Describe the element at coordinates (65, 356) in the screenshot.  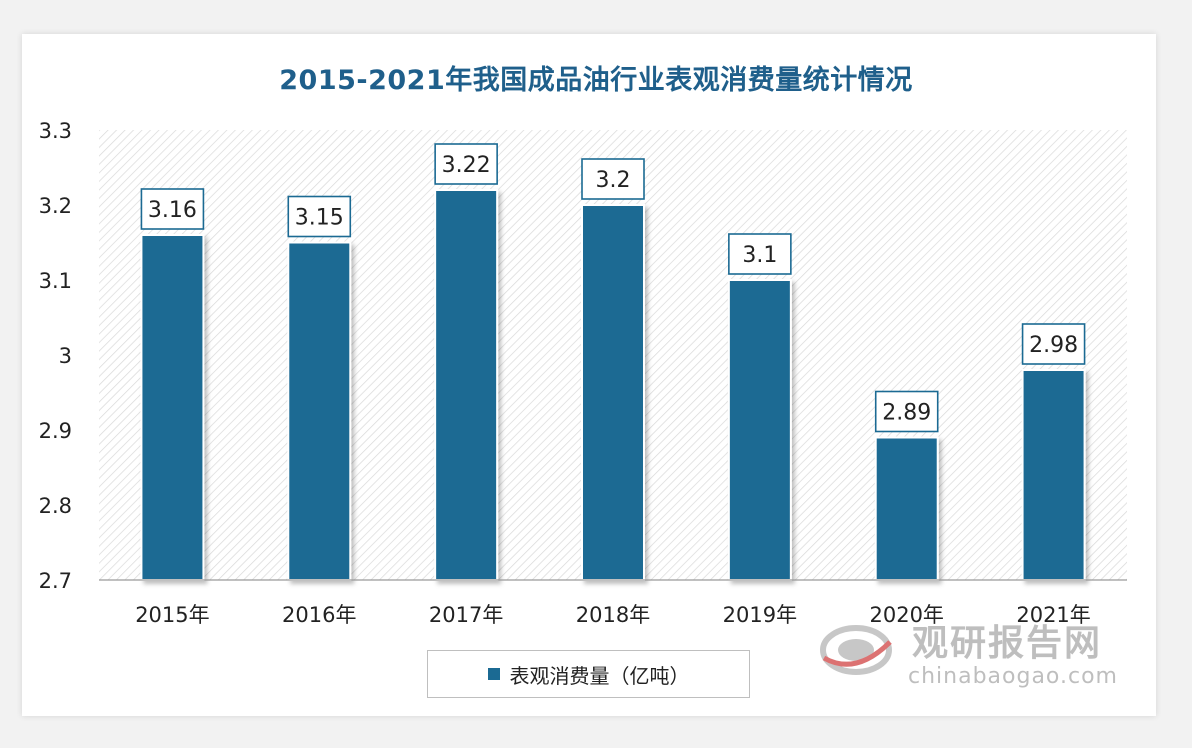
I see `y-tick-label: 3` at that location.